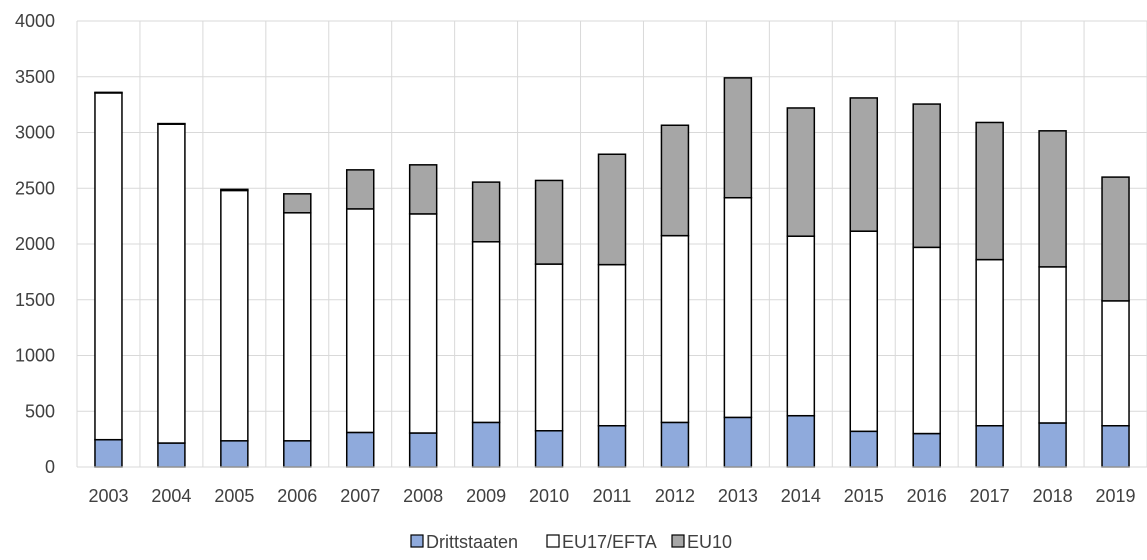 The image size is (1147, 560). Describe the element at coordinates (35, 133) in the screenshot. I see `y-tick-label: 3000` at that location.